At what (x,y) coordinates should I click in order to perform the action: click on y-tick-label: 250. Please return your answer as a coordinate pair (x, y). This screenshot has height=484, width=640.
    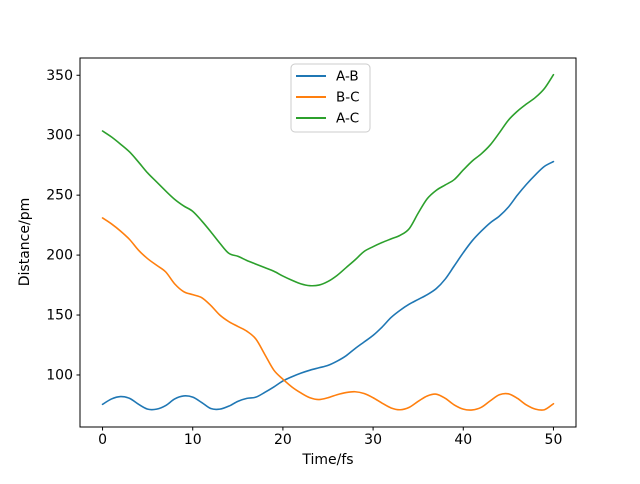
    Looking at the image, I should click on (59, 196).